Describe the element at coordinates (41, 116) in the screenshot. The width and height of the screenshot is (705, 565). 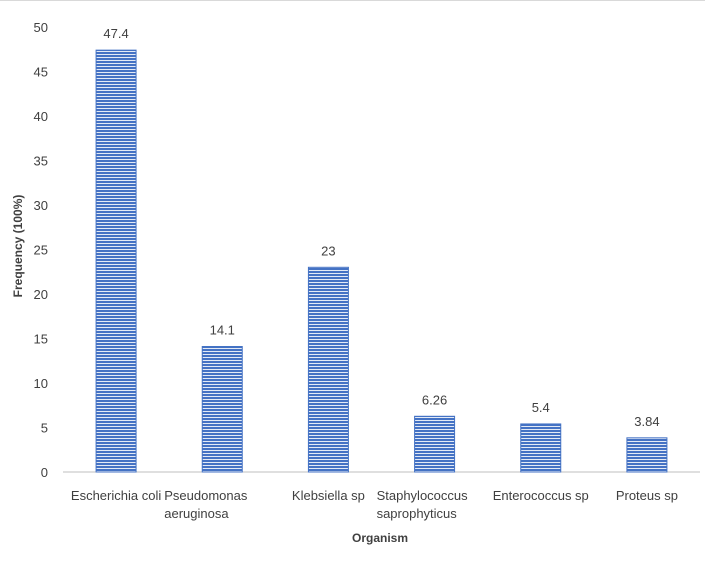
I see `y-tick-label: 40` at that location.